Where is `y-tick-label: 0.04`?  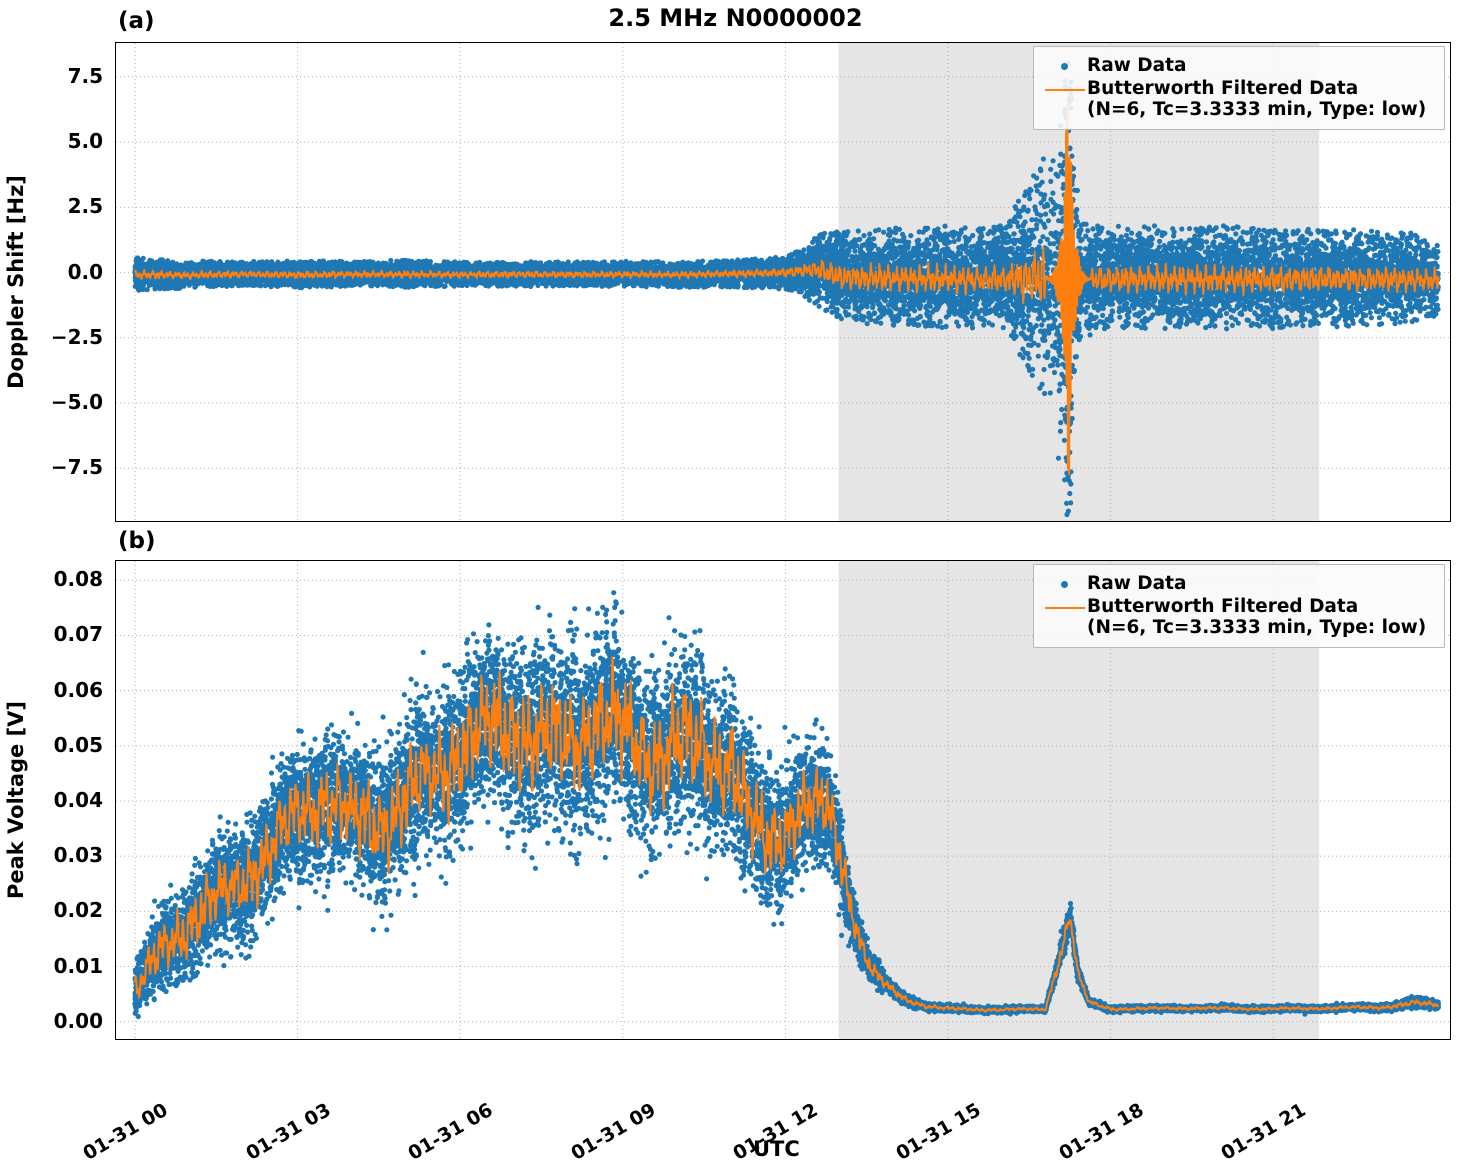 y-tick-label: 0.04 is located at coordinates (78, 800).